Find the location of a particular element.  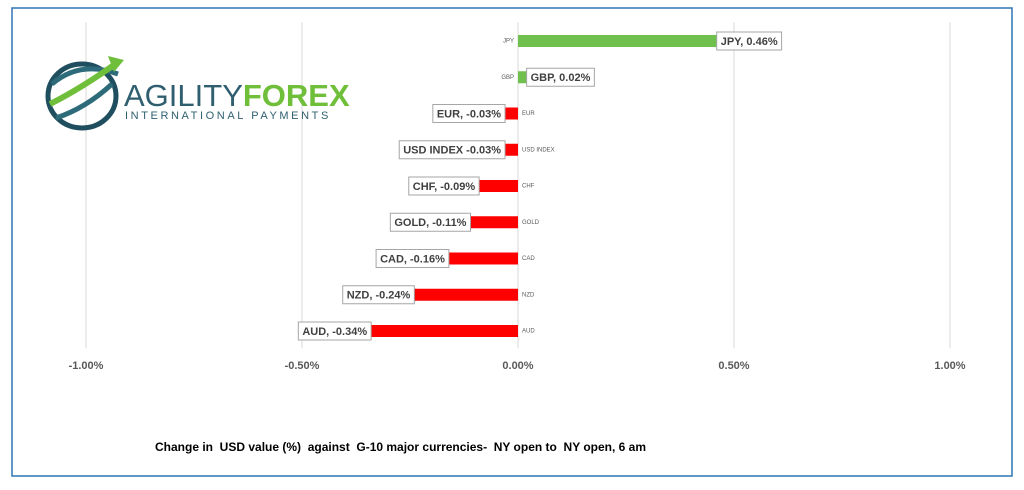

data-label-text: GOLD, -0.11% is located at coordinates (430, 223).